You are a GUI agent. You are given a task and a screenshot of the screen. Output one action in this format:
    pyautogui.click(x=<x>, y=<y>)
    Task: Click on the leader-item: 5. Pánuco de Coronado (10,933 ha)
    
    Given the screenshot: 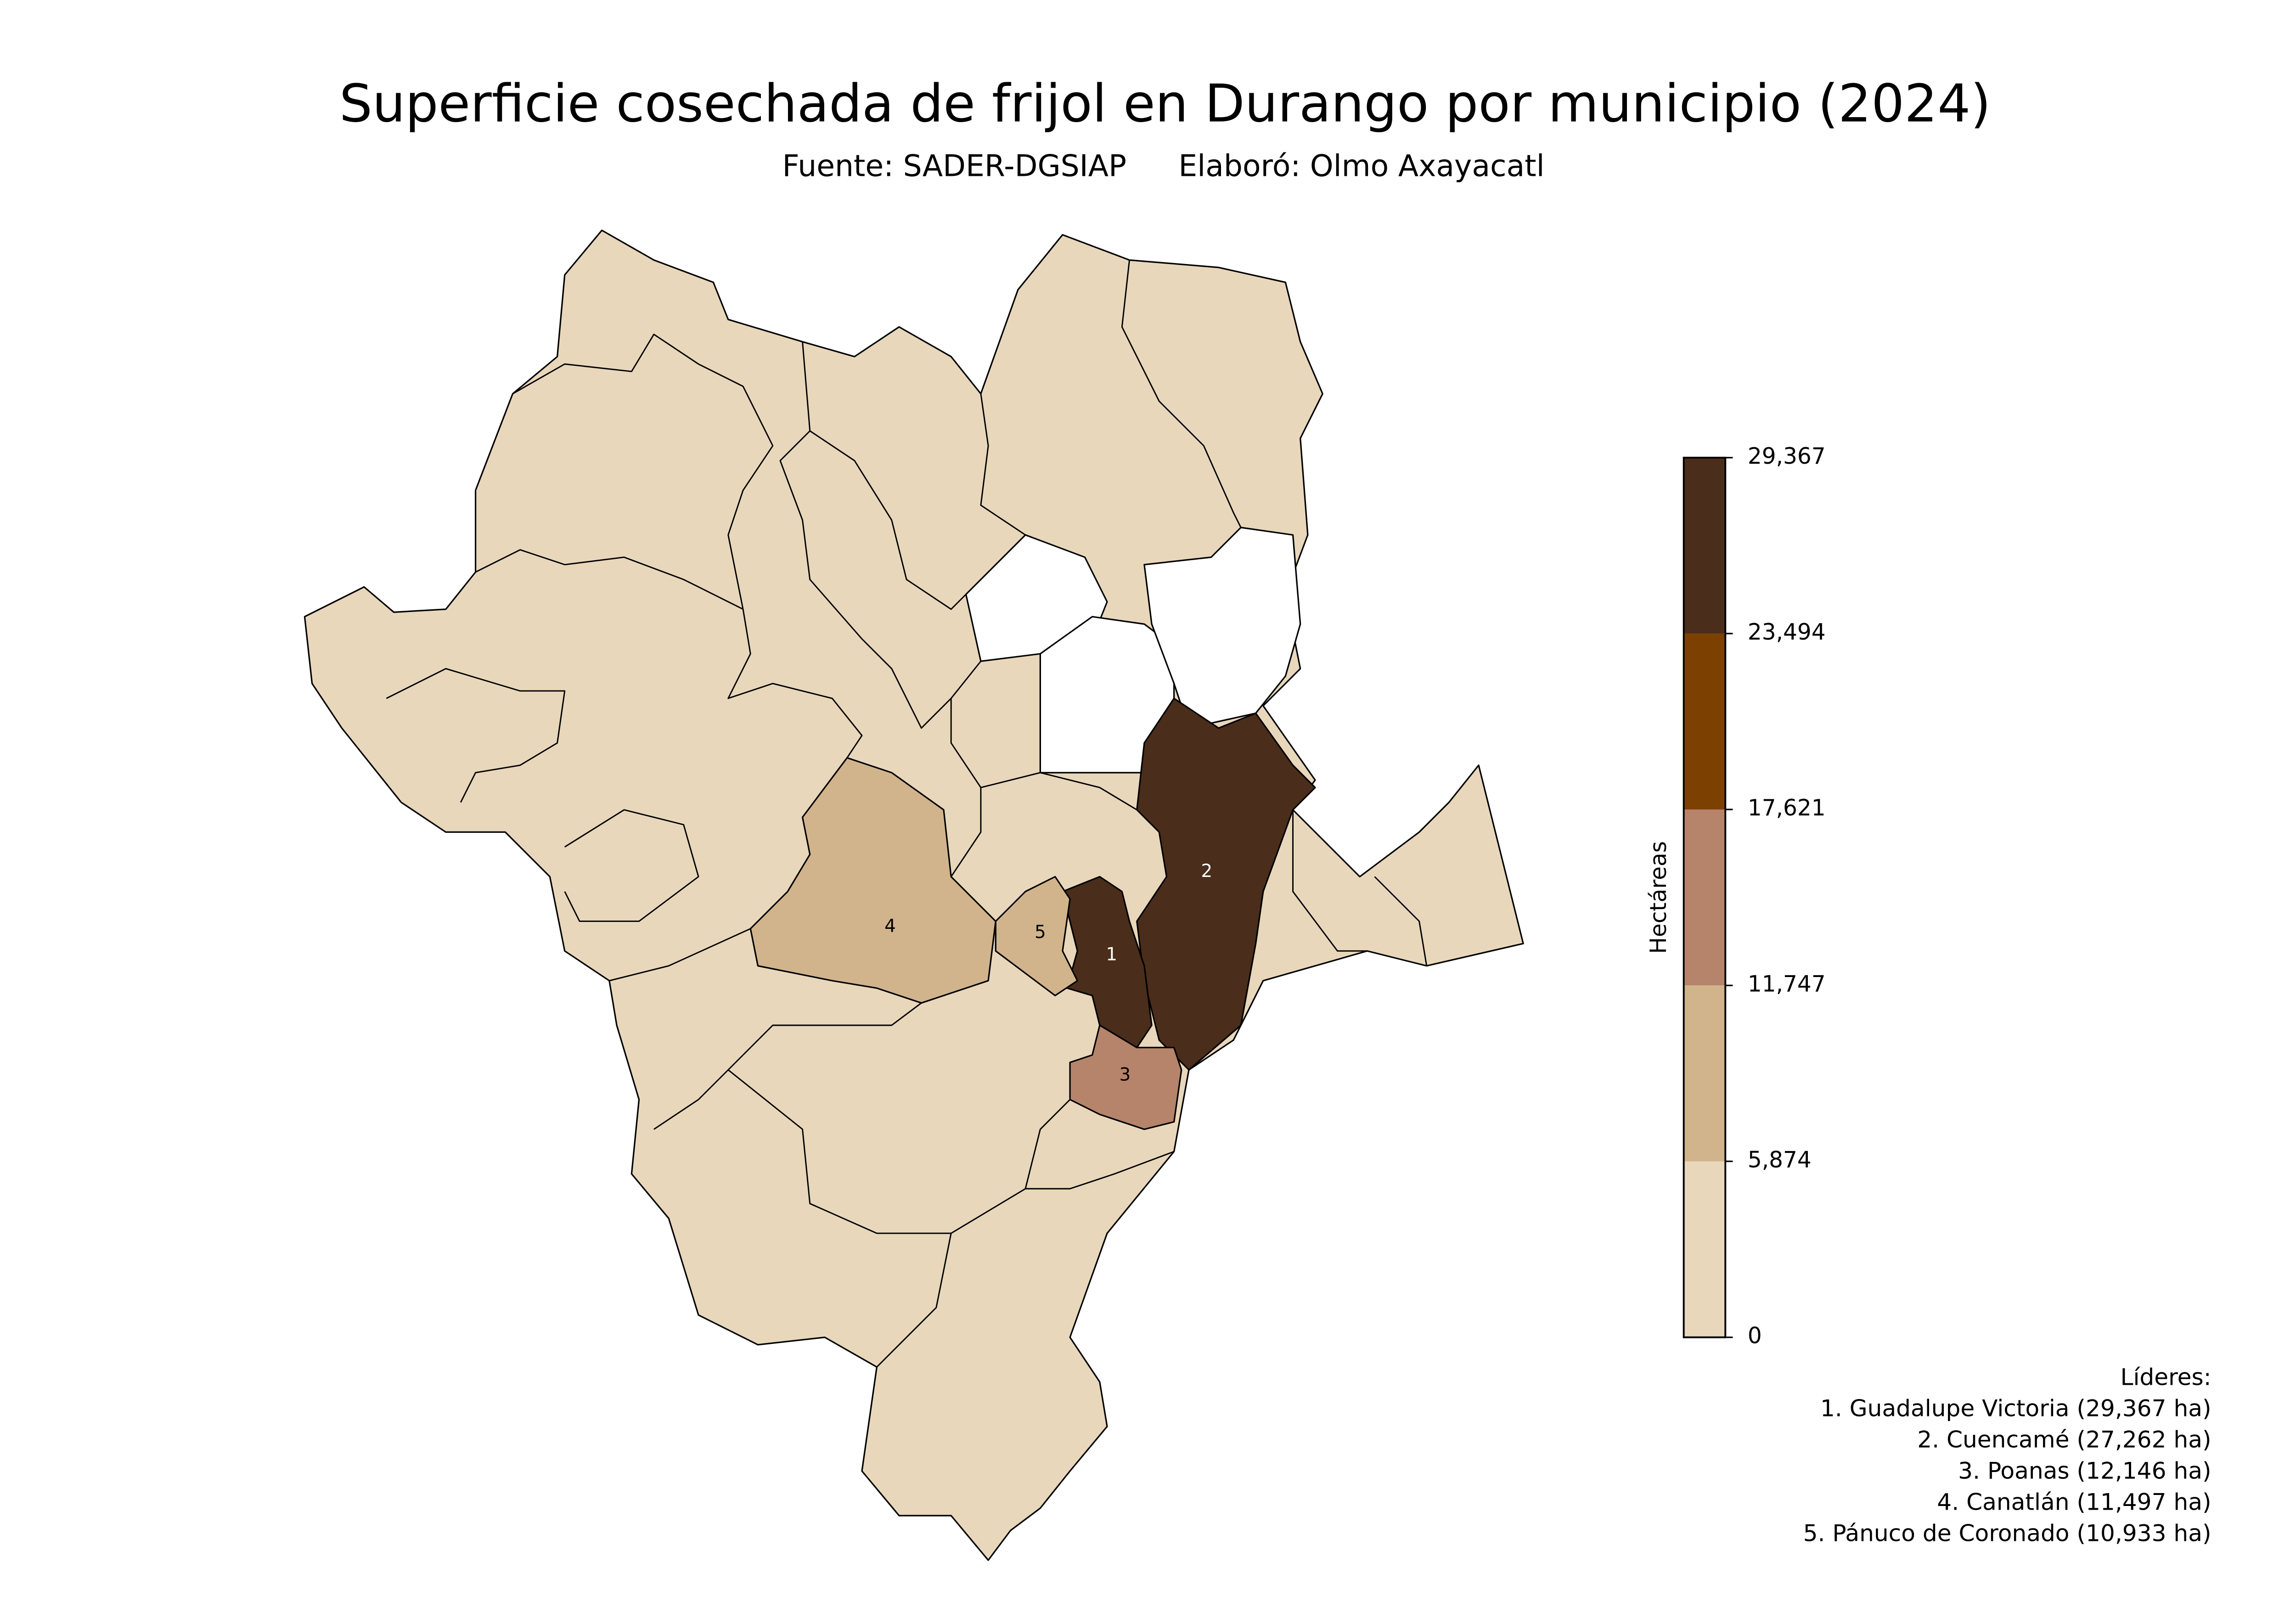 What is the action you would take?
    pyautogui.click(x=2008, y=1533)
    